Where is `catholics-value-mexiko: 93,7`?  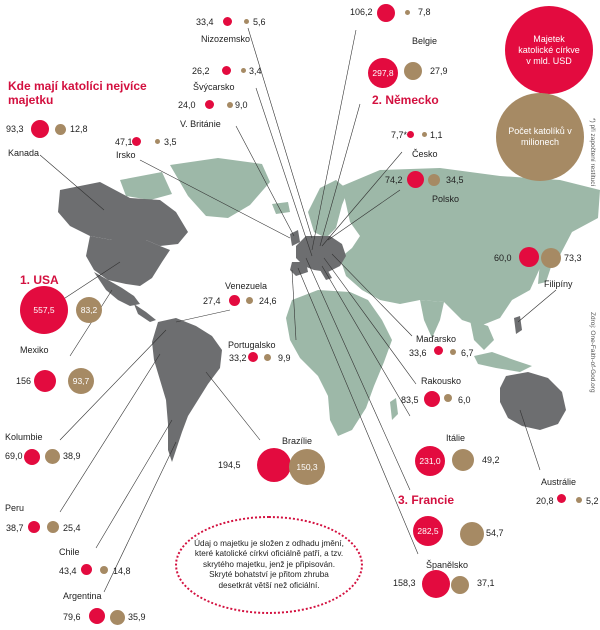 catholics-value-mexiko: 93,7 is located at coordinates (81, 380).